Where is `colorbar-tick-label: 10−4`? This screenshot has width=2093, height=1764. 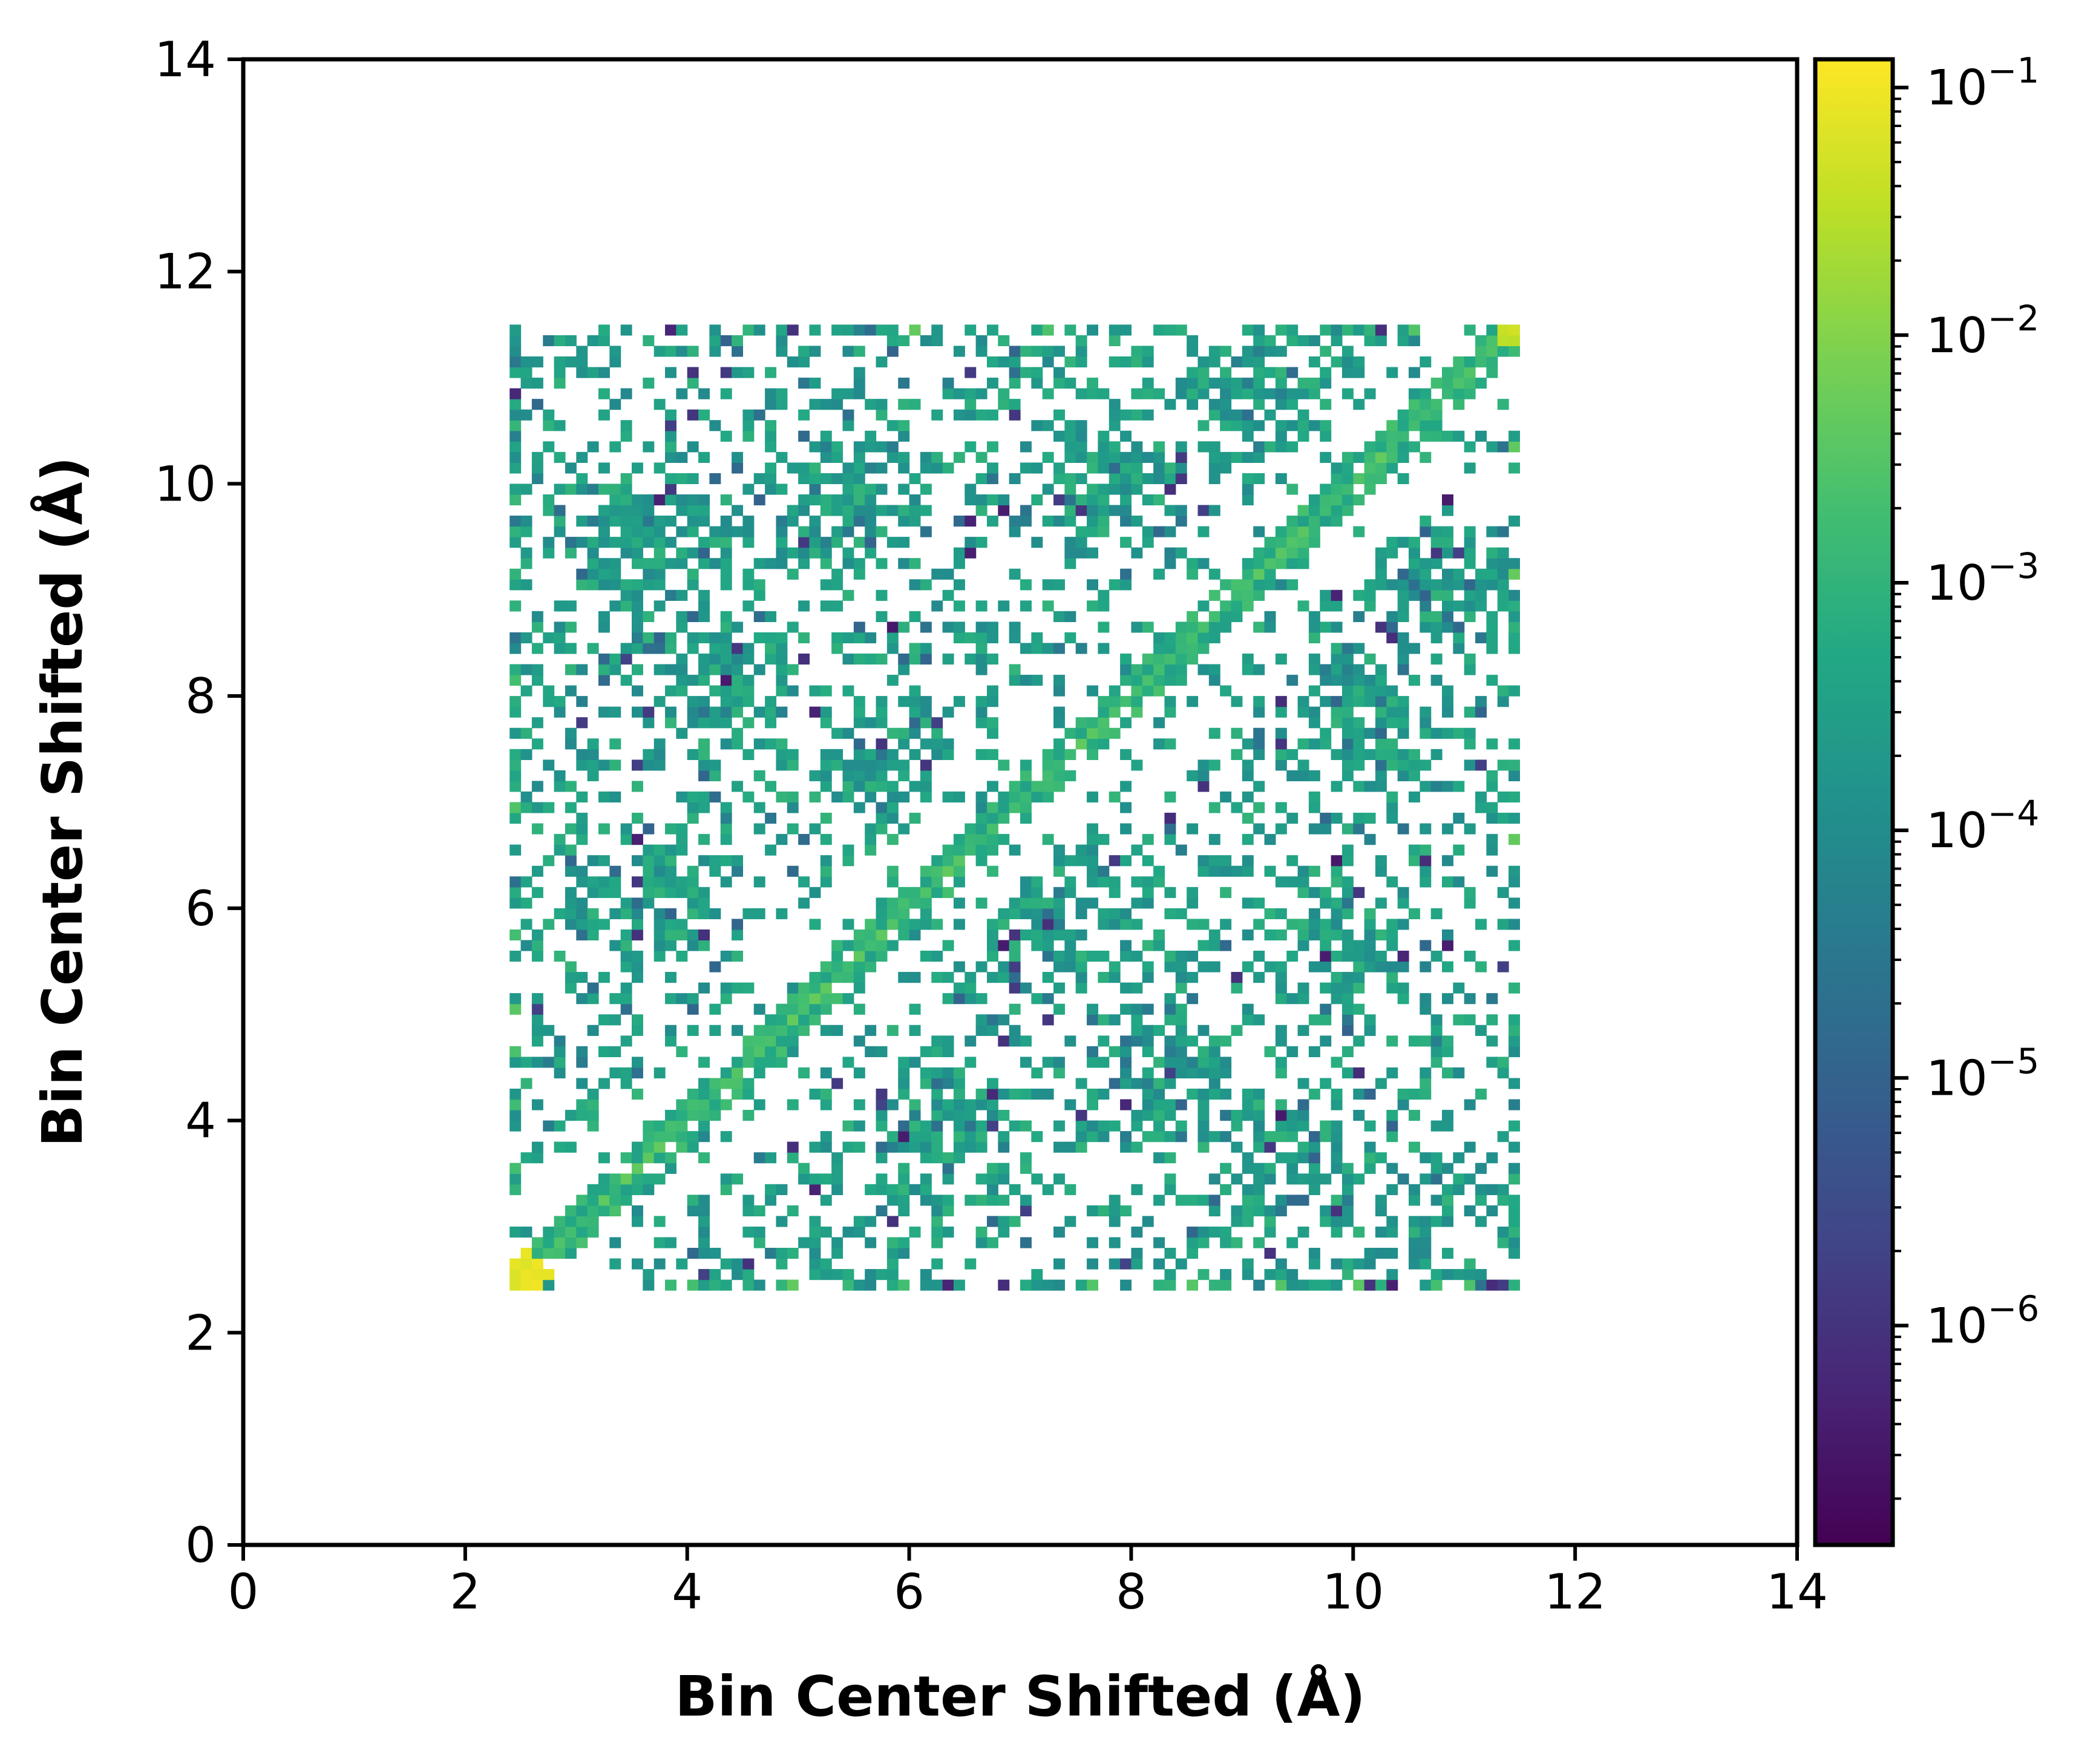
colorbar-tick-label: 10−4 is located at coordinates (1983, 826).